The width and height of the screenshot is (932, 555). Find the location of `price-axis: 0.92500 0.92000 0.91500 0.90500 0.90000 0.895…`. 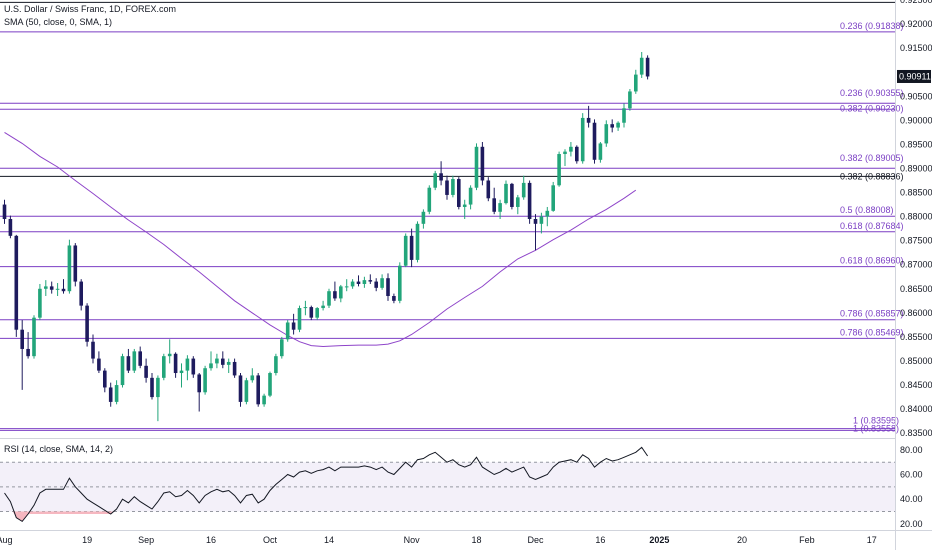

price-axis: 0.92500 0.92000 0.91500 0.90500 0.90000 0.895… is located at coordinates (916, 264).